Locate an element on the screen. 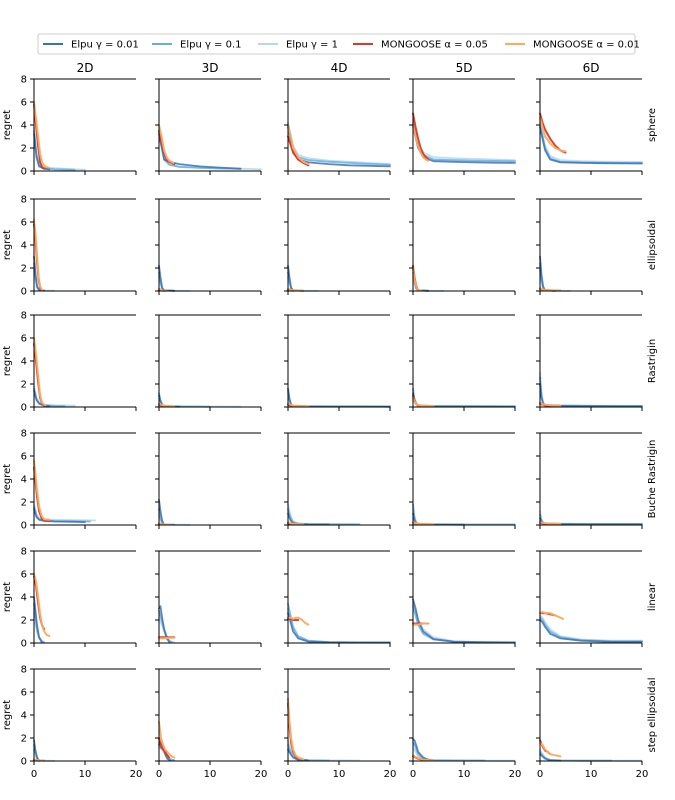 This screenshot has height=800, width=675. legend-label: Elpu γ = 0.1 is located at coordinates (211, 45).